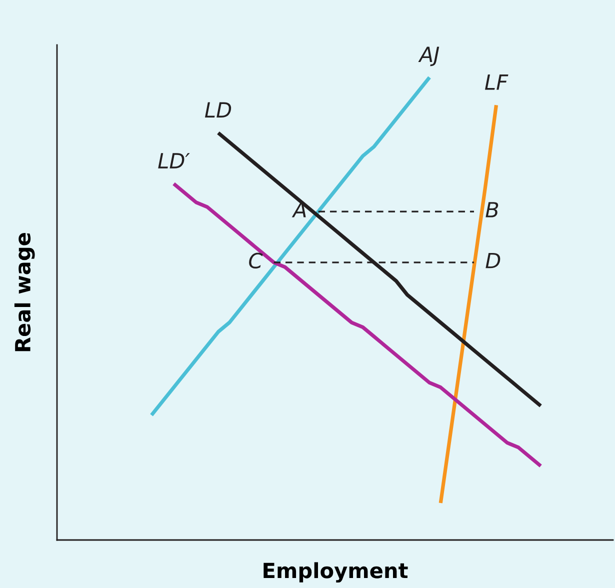  What do you see at coordinates (429, 56) in the screenshot?
I see `series-label: AJ` at bounding box center [429, 56].